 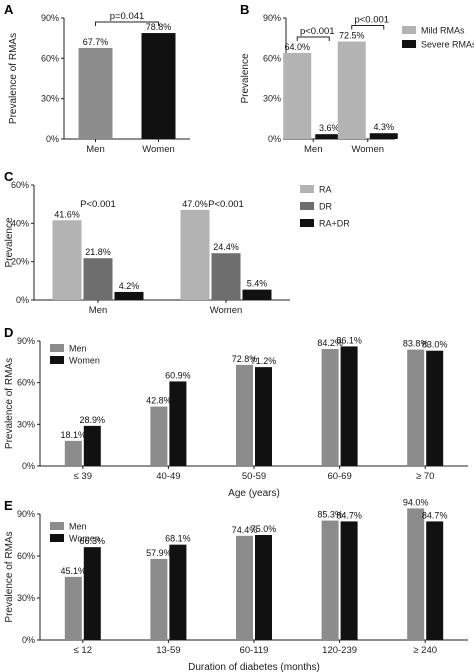 What do you see at coordinates (20, 262) in the screenshot?
I see `y-tick-label: 20%` at bounding box center [20, 262].